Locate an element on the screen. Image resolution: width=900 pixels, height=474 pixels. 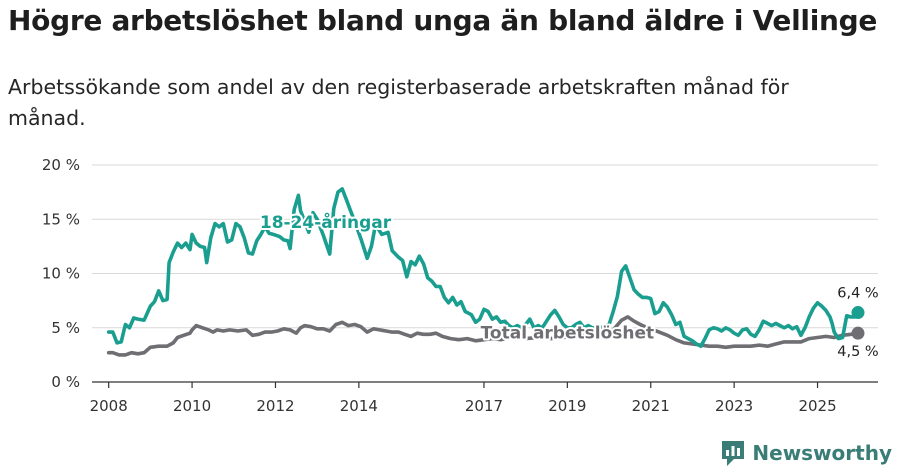
x-tick-label: 2019 is located at coordinates (567, 406).